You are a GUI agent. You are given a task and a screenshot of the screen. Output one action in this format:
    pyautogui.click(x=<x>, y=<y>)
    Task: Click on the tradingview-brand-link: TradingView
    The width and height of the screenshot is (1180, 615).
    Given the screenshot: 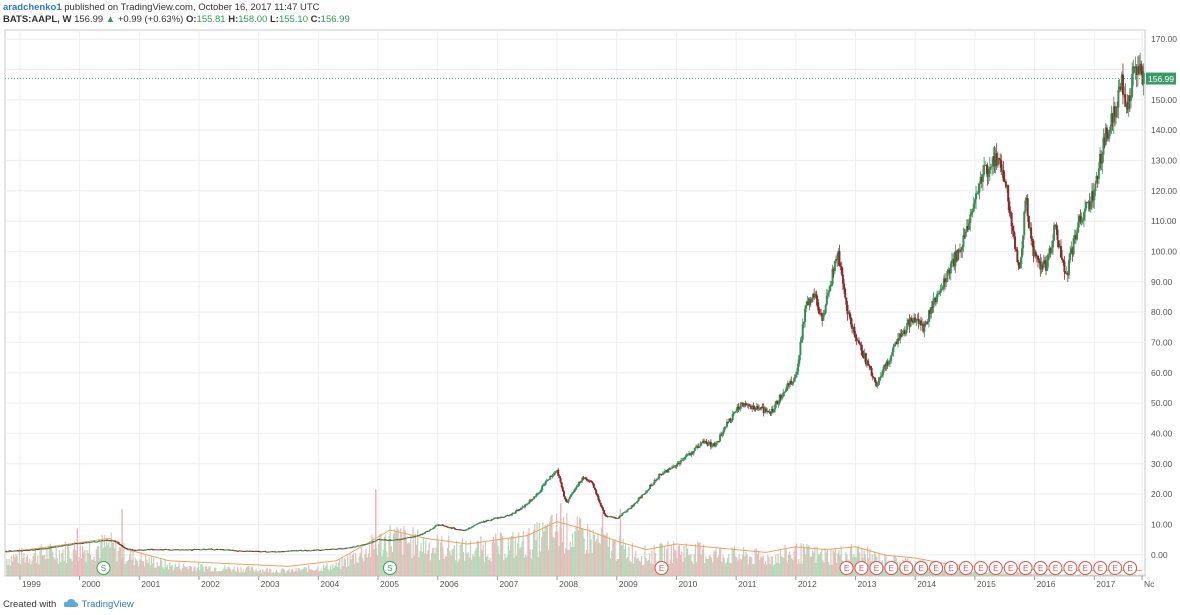 What is the action you would take?
    pyautogui.click(x=107, y=604)
    